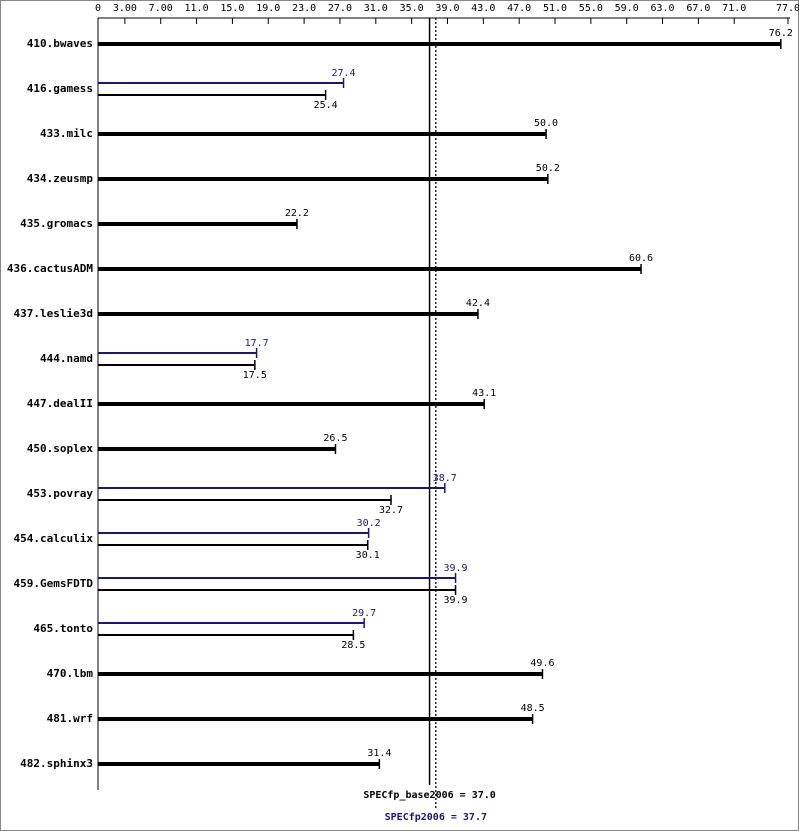 The image size is (799, 831). I want to click on category-label: 454.calculix, so click(54, 538).